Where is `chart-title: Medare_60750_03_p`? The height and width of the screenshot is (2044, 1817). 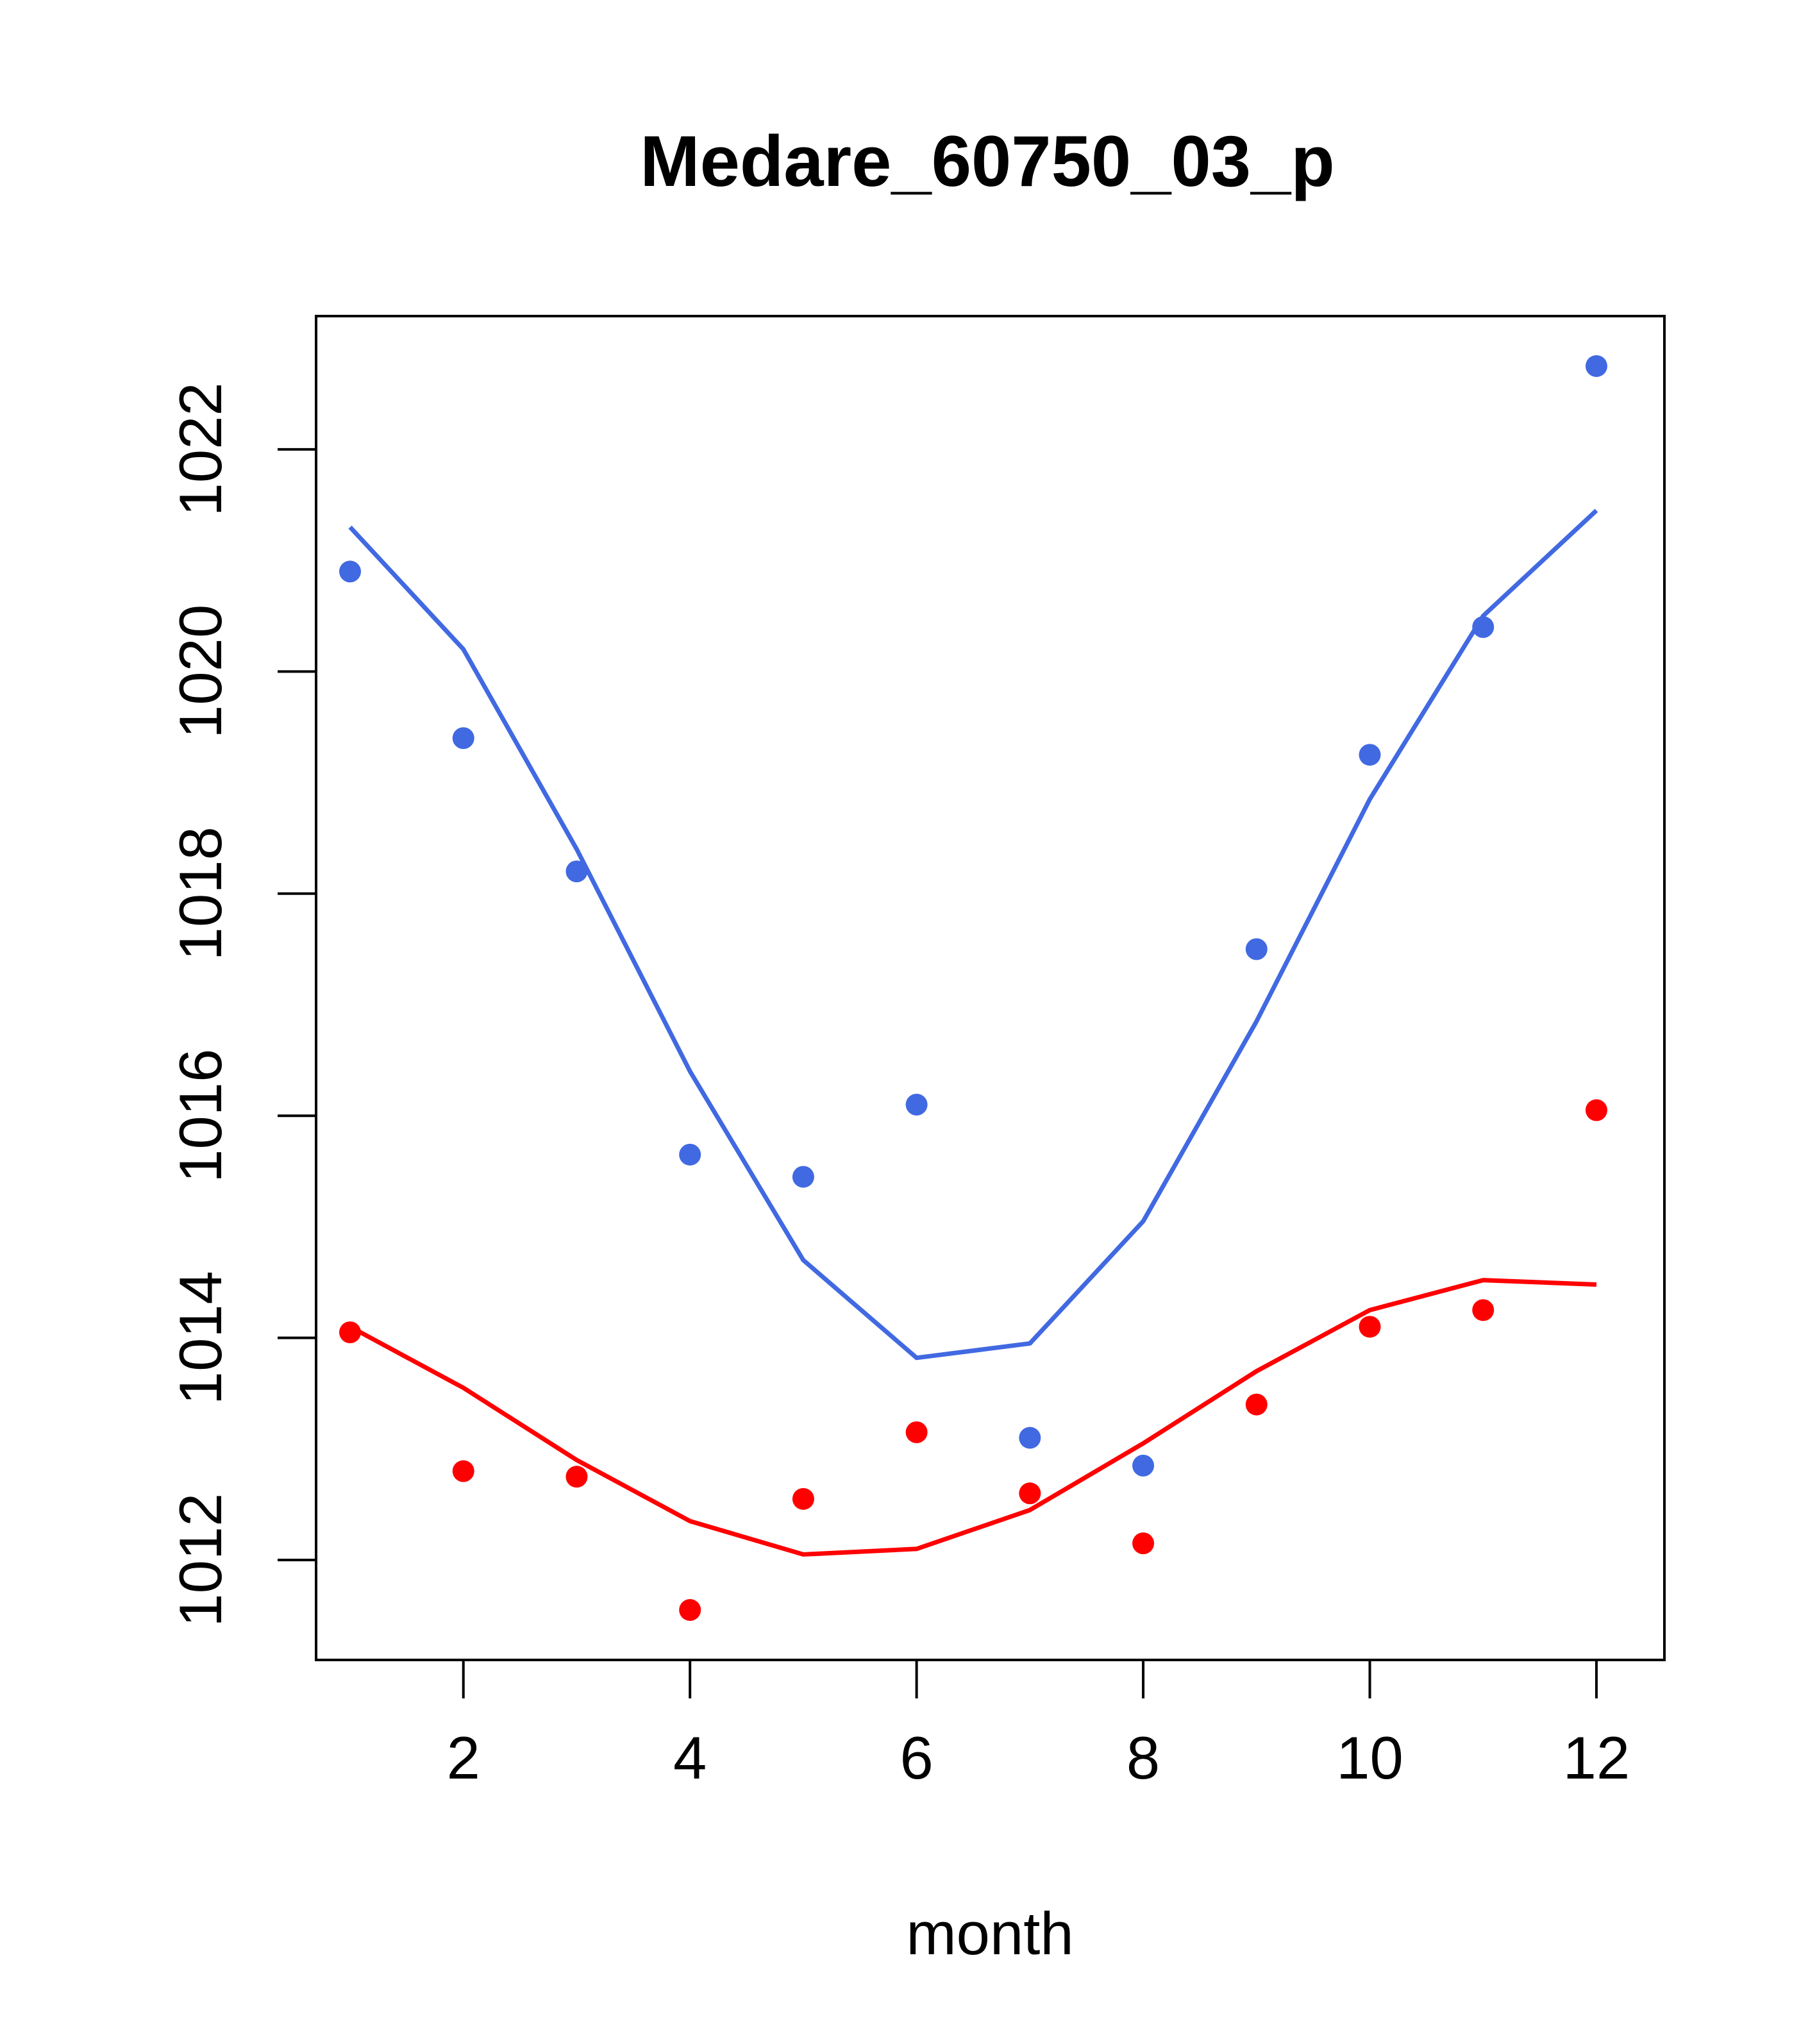
chart-title: Medare_60750_03_p is located at coordinates (987, 161).